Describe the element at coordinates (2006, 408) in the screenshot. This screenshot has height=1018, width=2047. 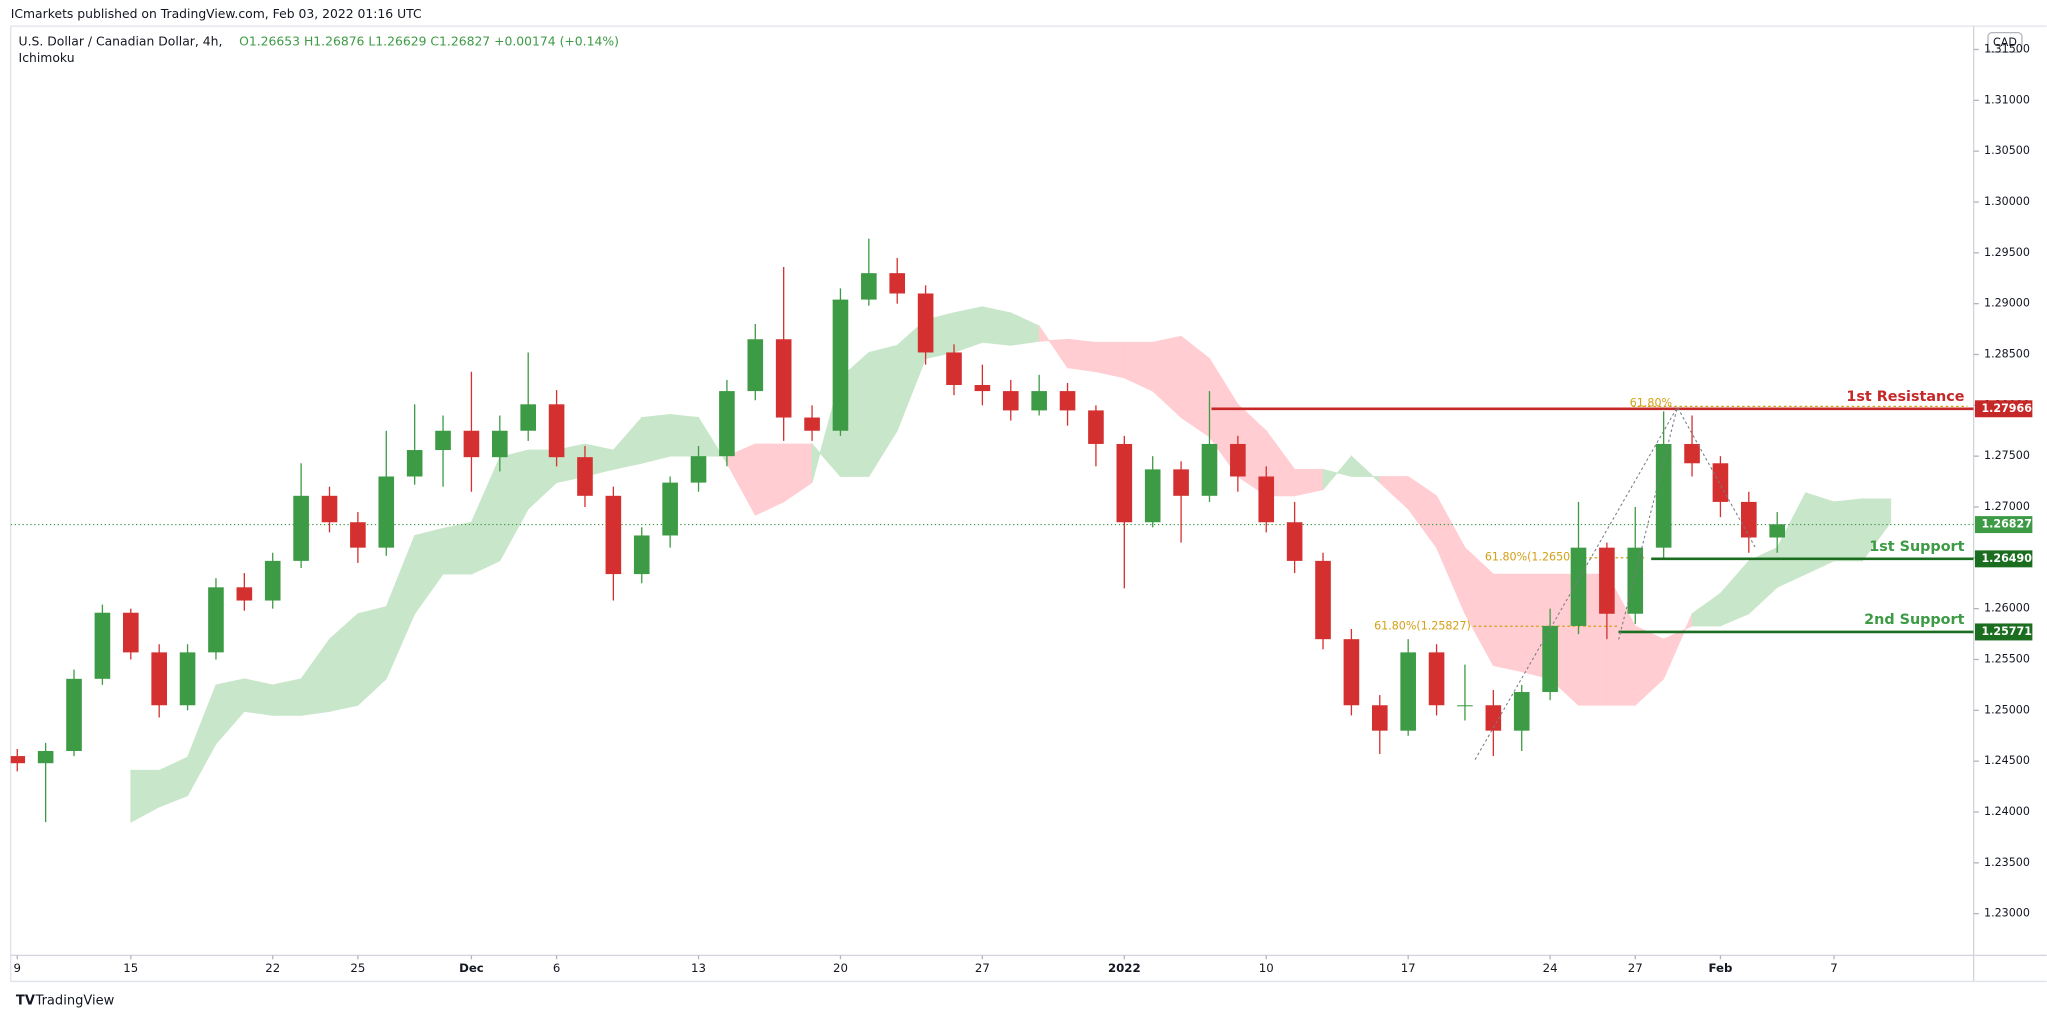
I see `level-price-label: 1.27966` at that location.